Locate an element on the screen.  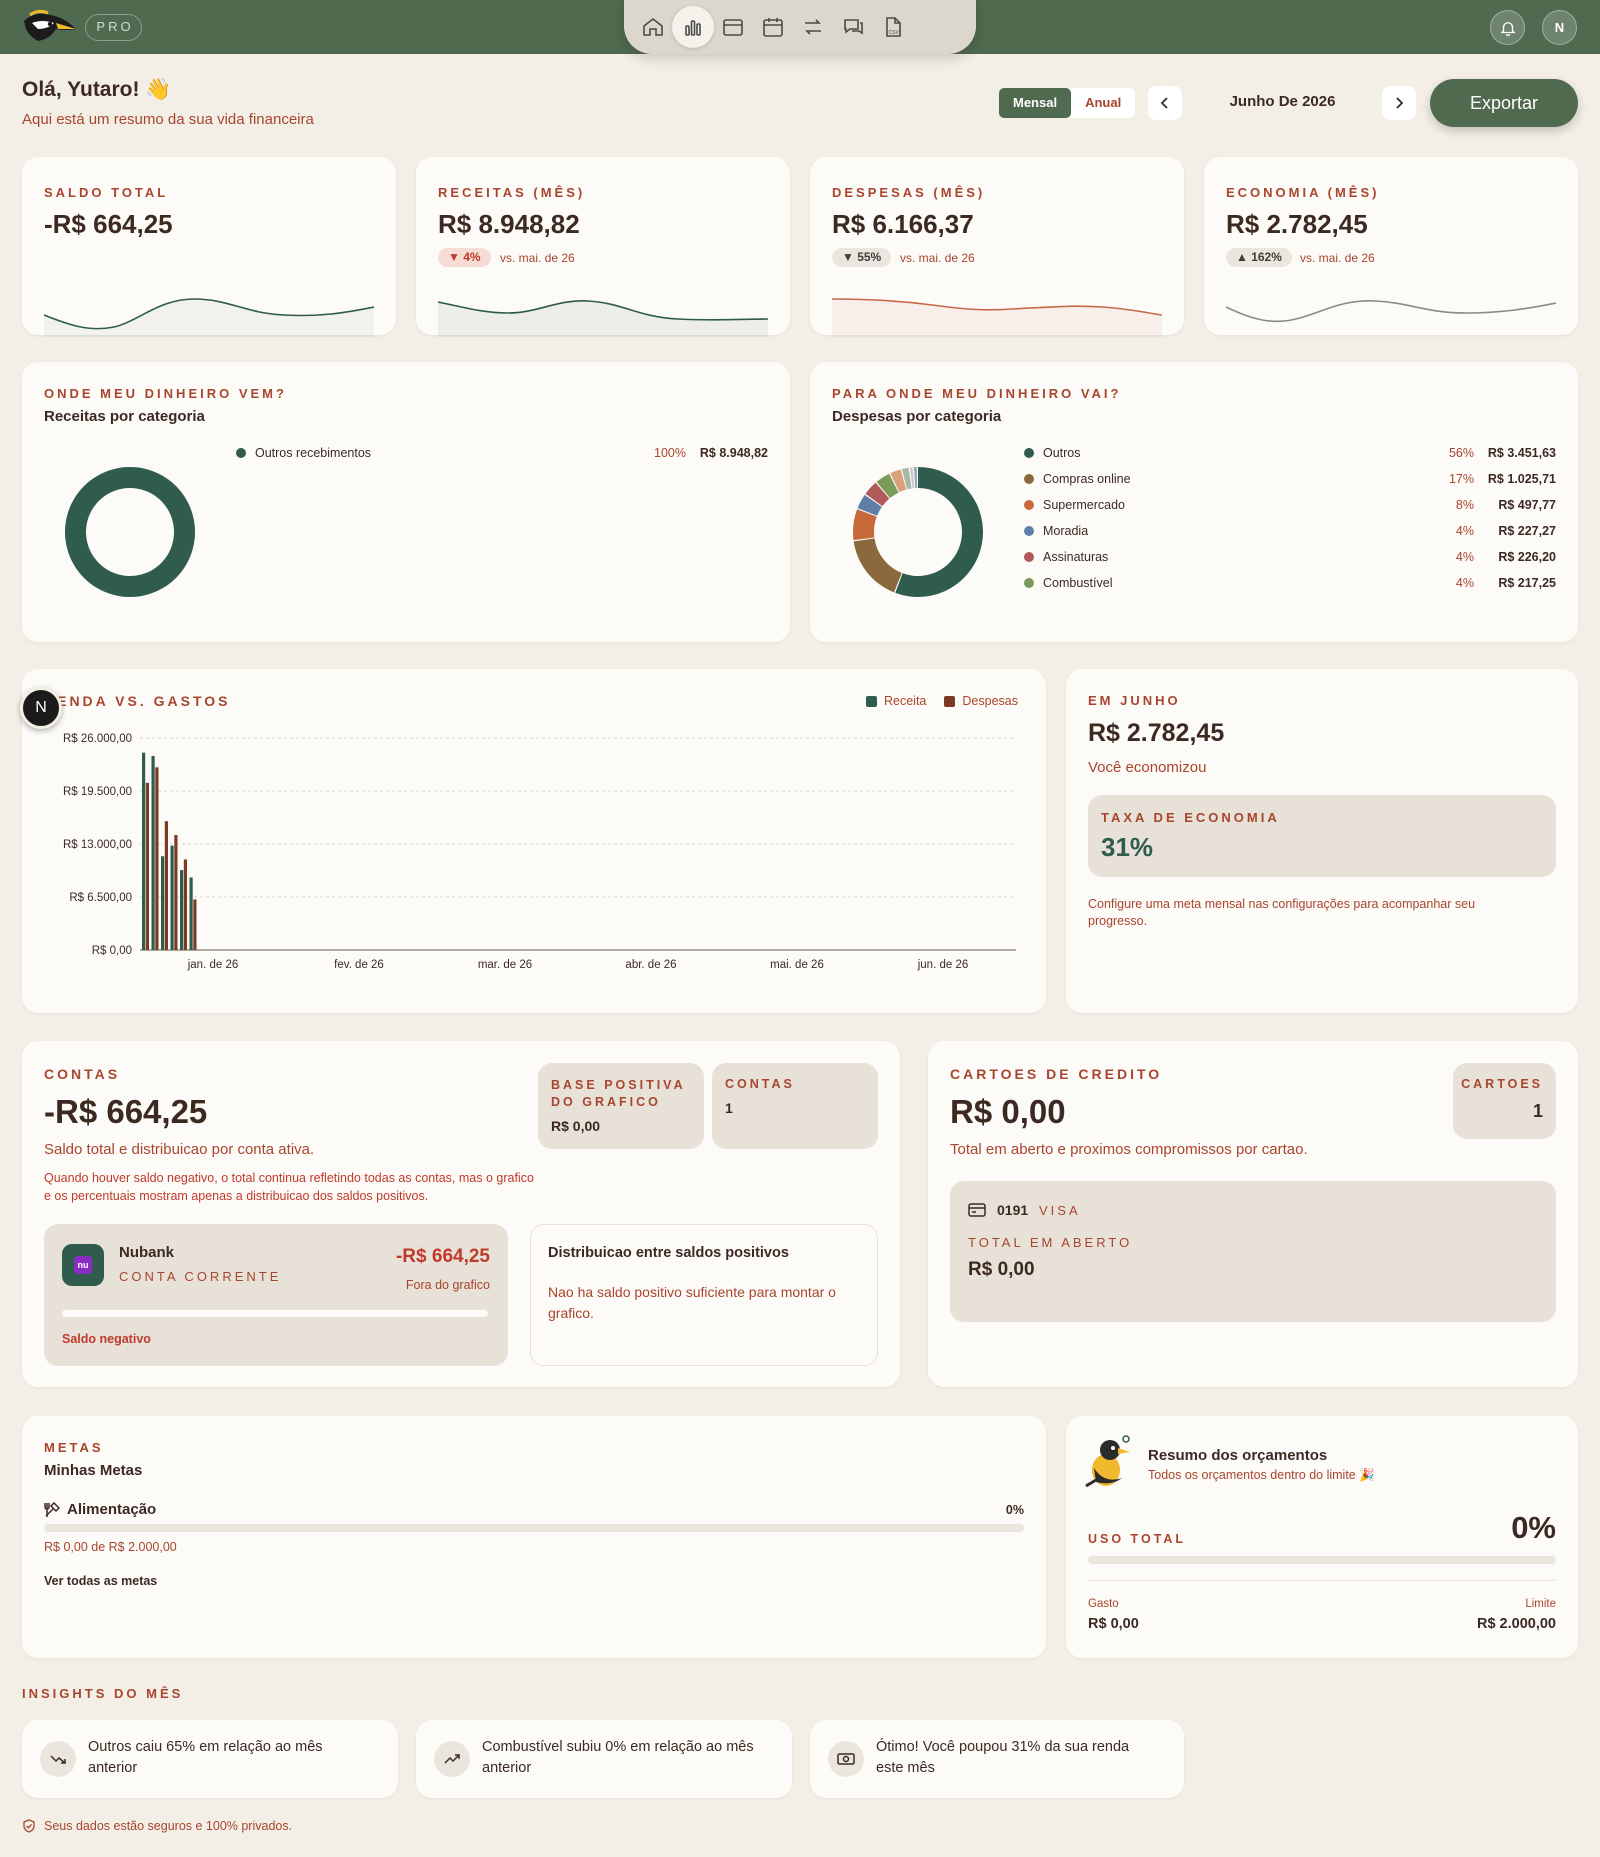
income-donut-chart is located at coordinates (130, 532).